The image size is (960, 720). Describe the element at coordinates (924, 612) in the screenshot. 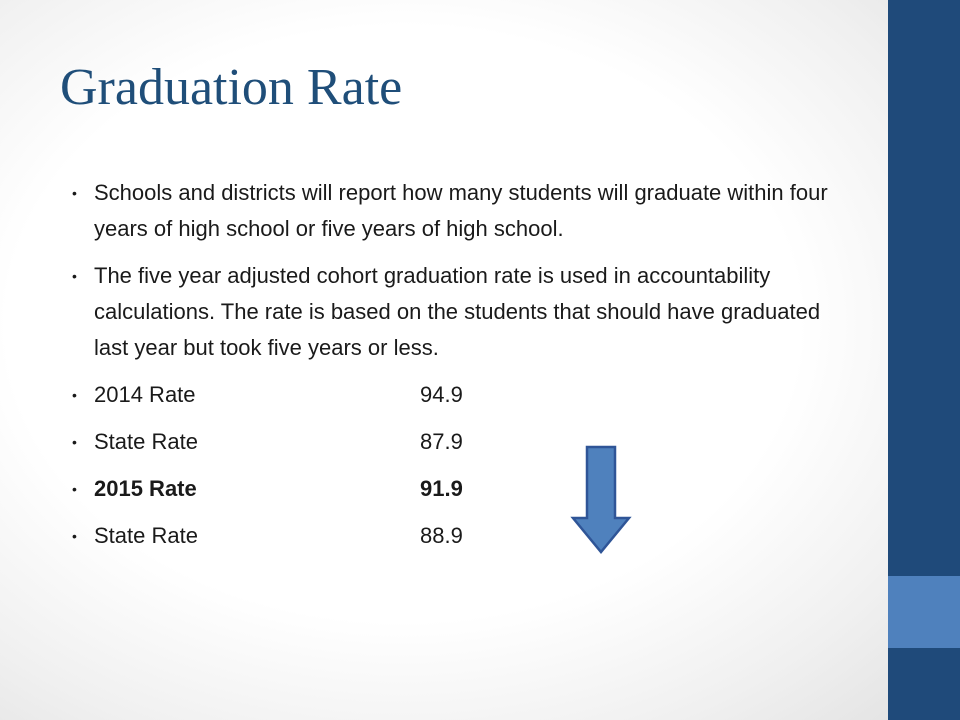

I see `side-bar-middle-segment` at that location.